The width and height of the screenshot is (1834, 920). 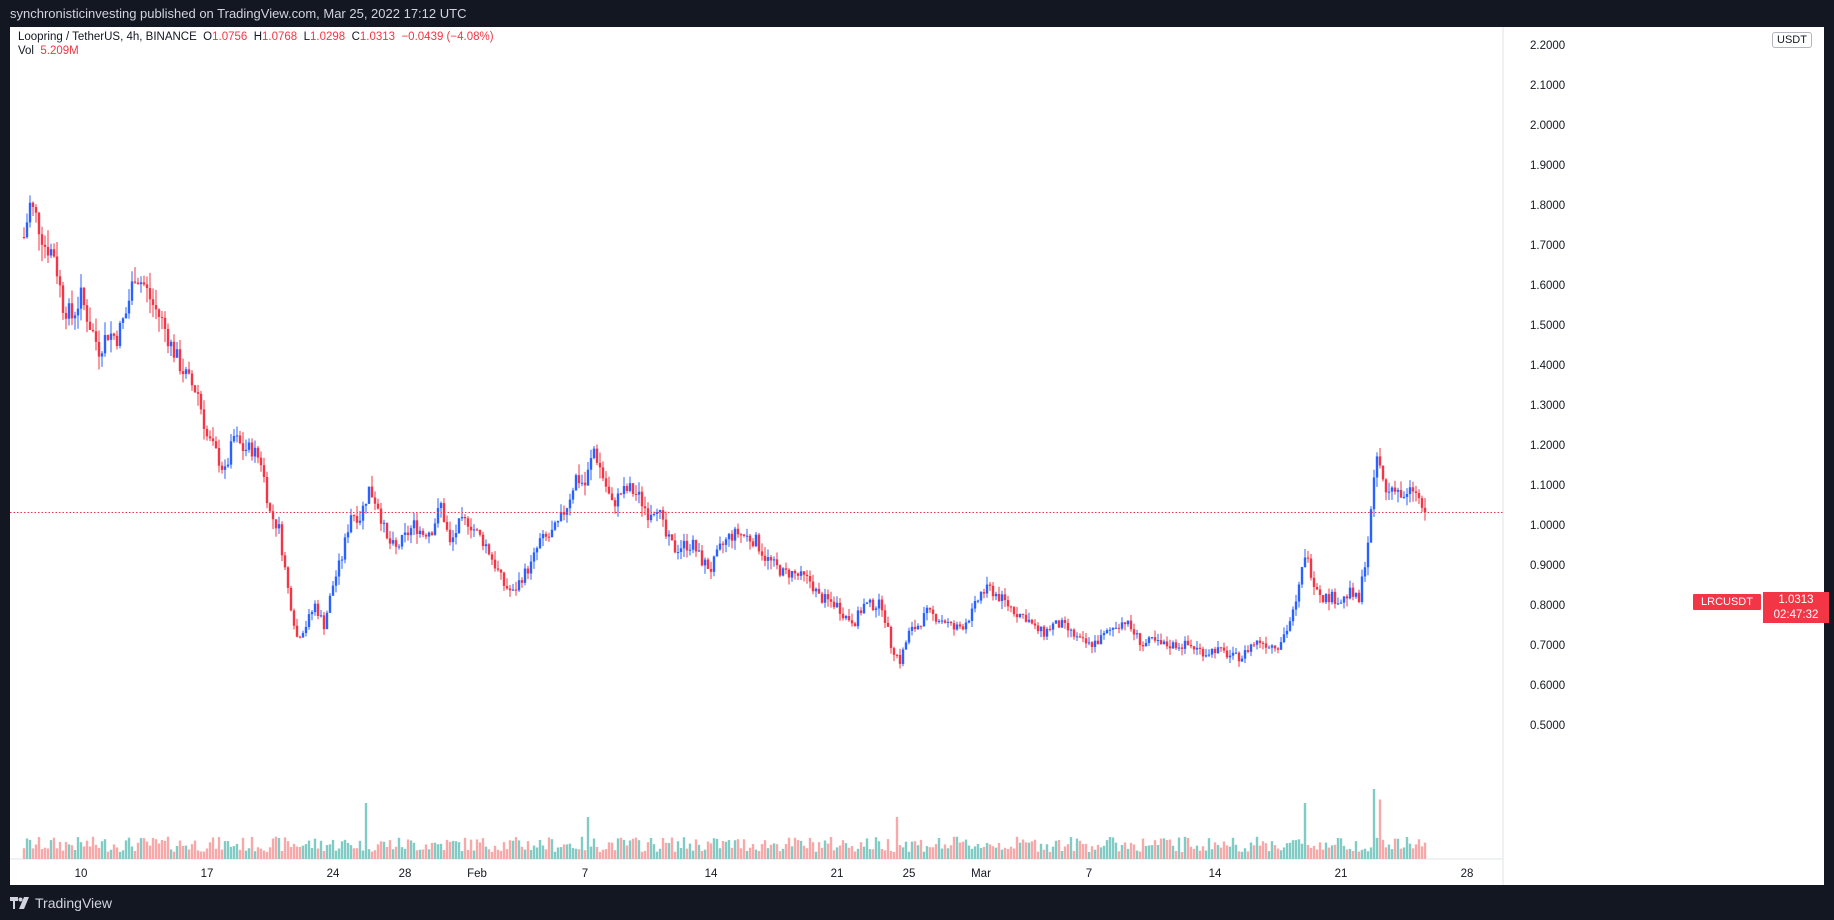 What do you see at coordinates (1792, 40) in the screenshot?
I see `currency-unit-button: USDT` at bounding box center [1792, 40].